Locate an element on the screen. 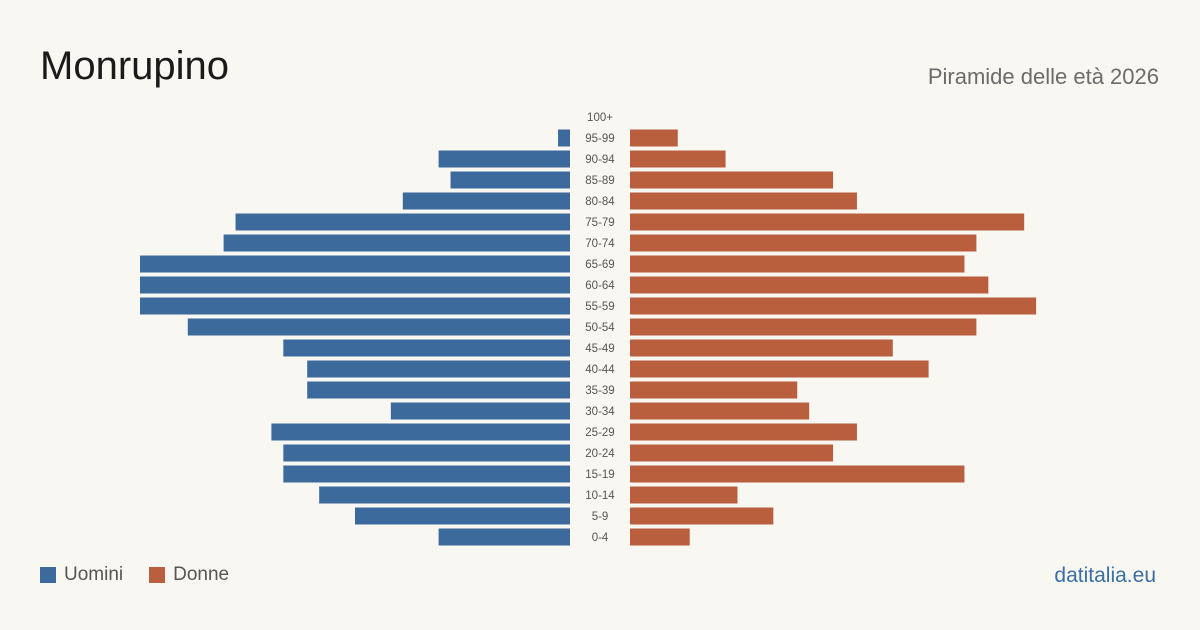  age-label-75-79: 75-79 is located at coordinates (599, 223).